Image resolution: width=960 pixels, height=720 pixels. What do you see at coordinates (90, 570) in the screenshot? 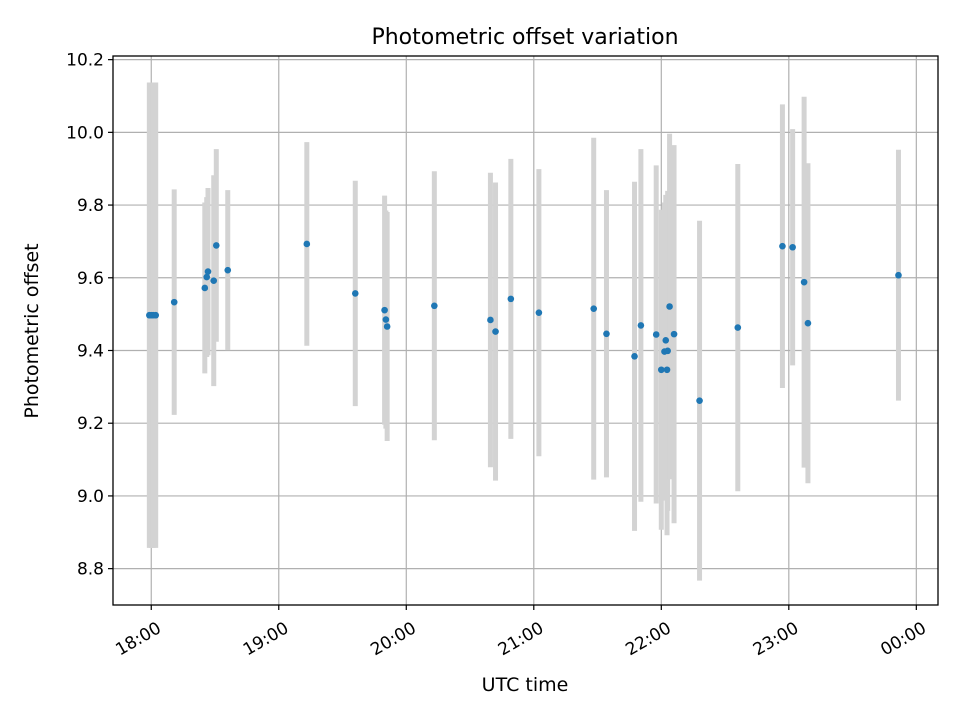
I see `y-tick-label: 8.8` at bounding box center [90, 570].